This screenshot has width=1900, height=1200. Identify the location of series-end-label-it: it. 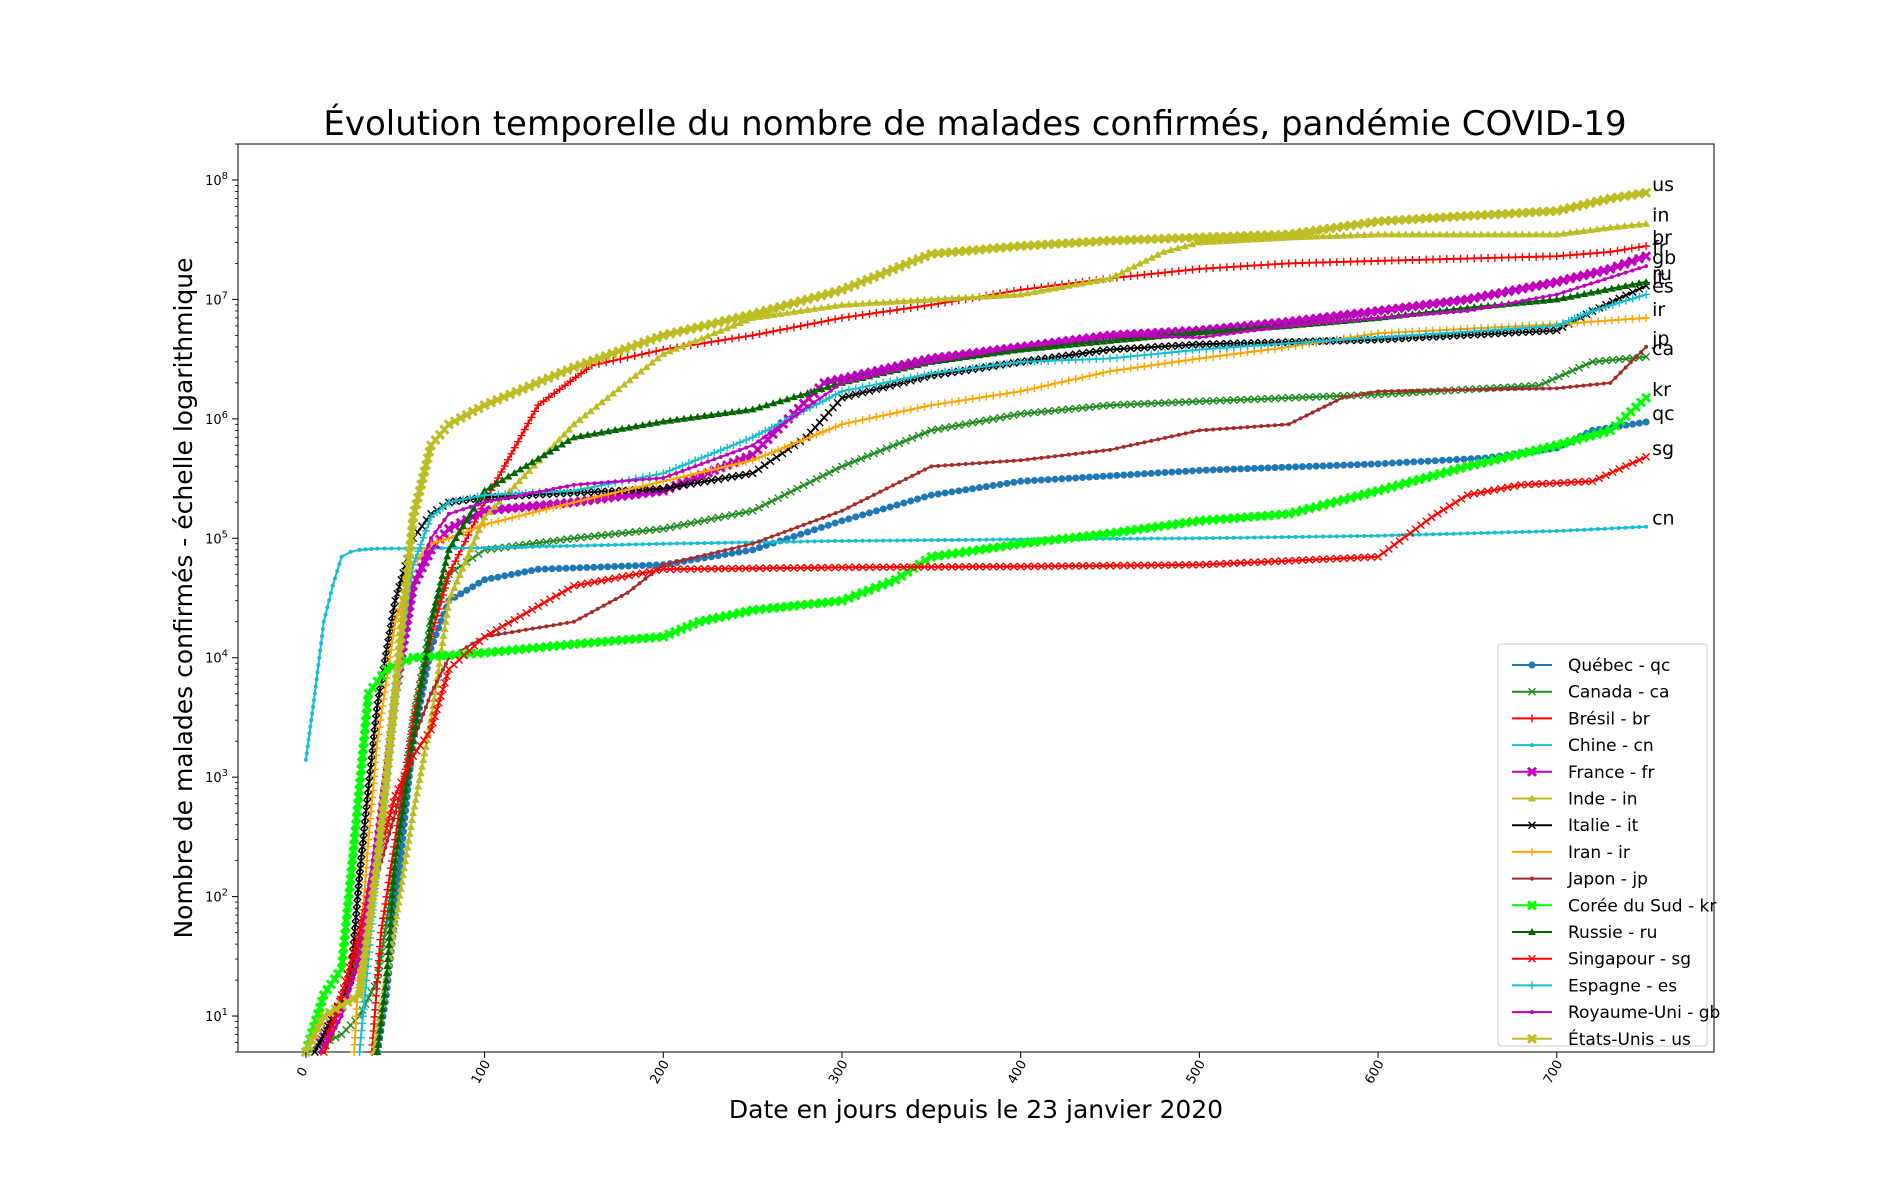
(1658, 278).